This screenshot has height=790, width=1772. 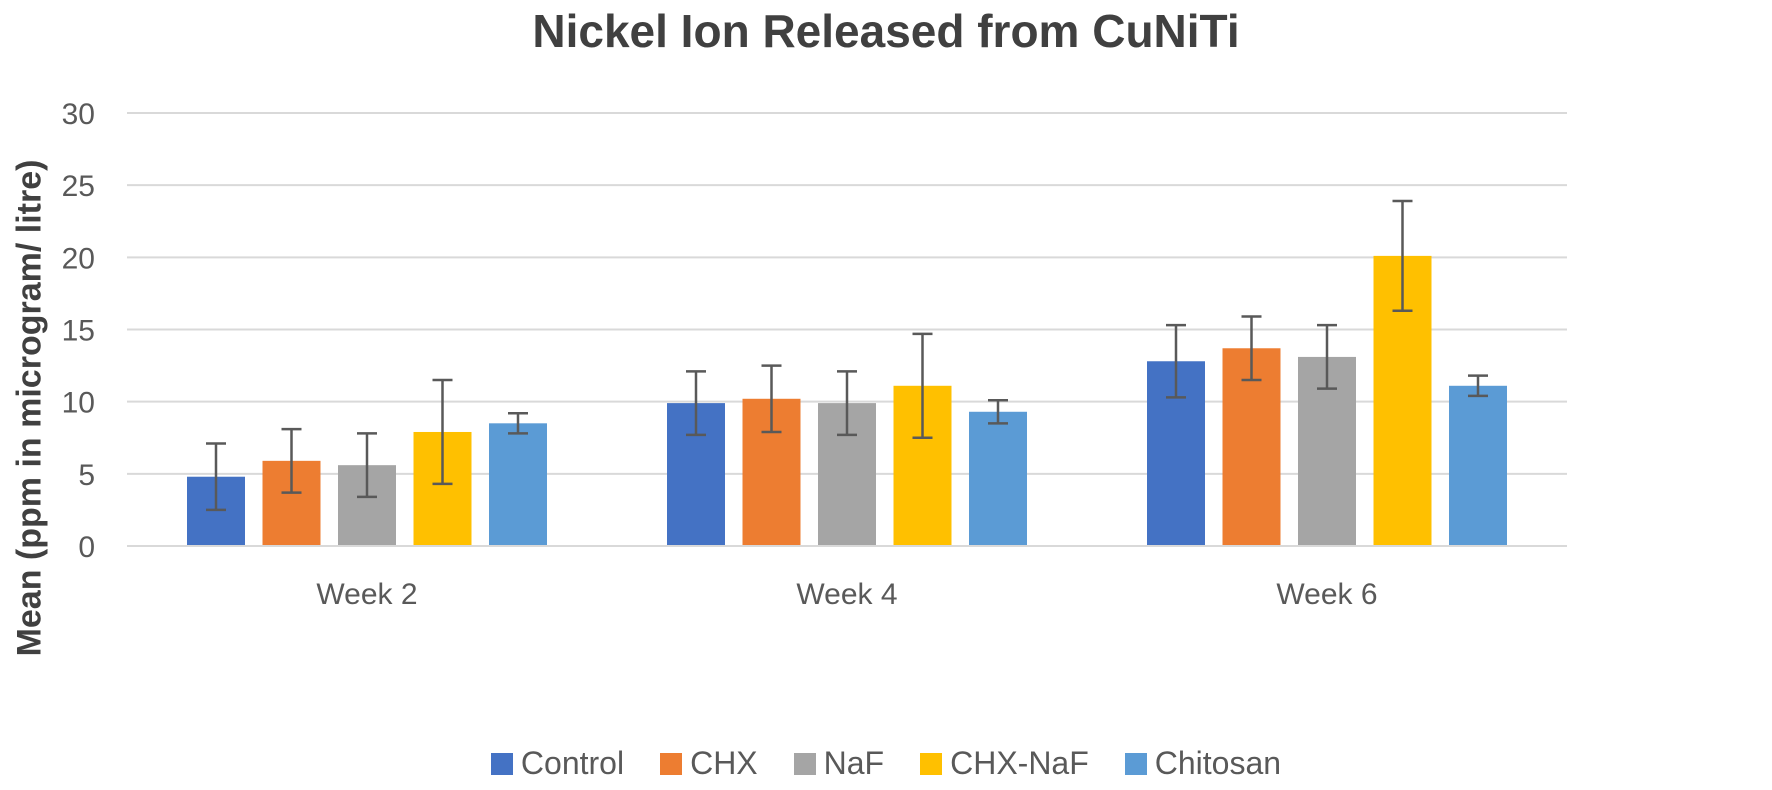 What do you see at coordinates (366, 594) in the screenshot?
I see `x-category-label: Week 2` at bounding box center [366, 594].